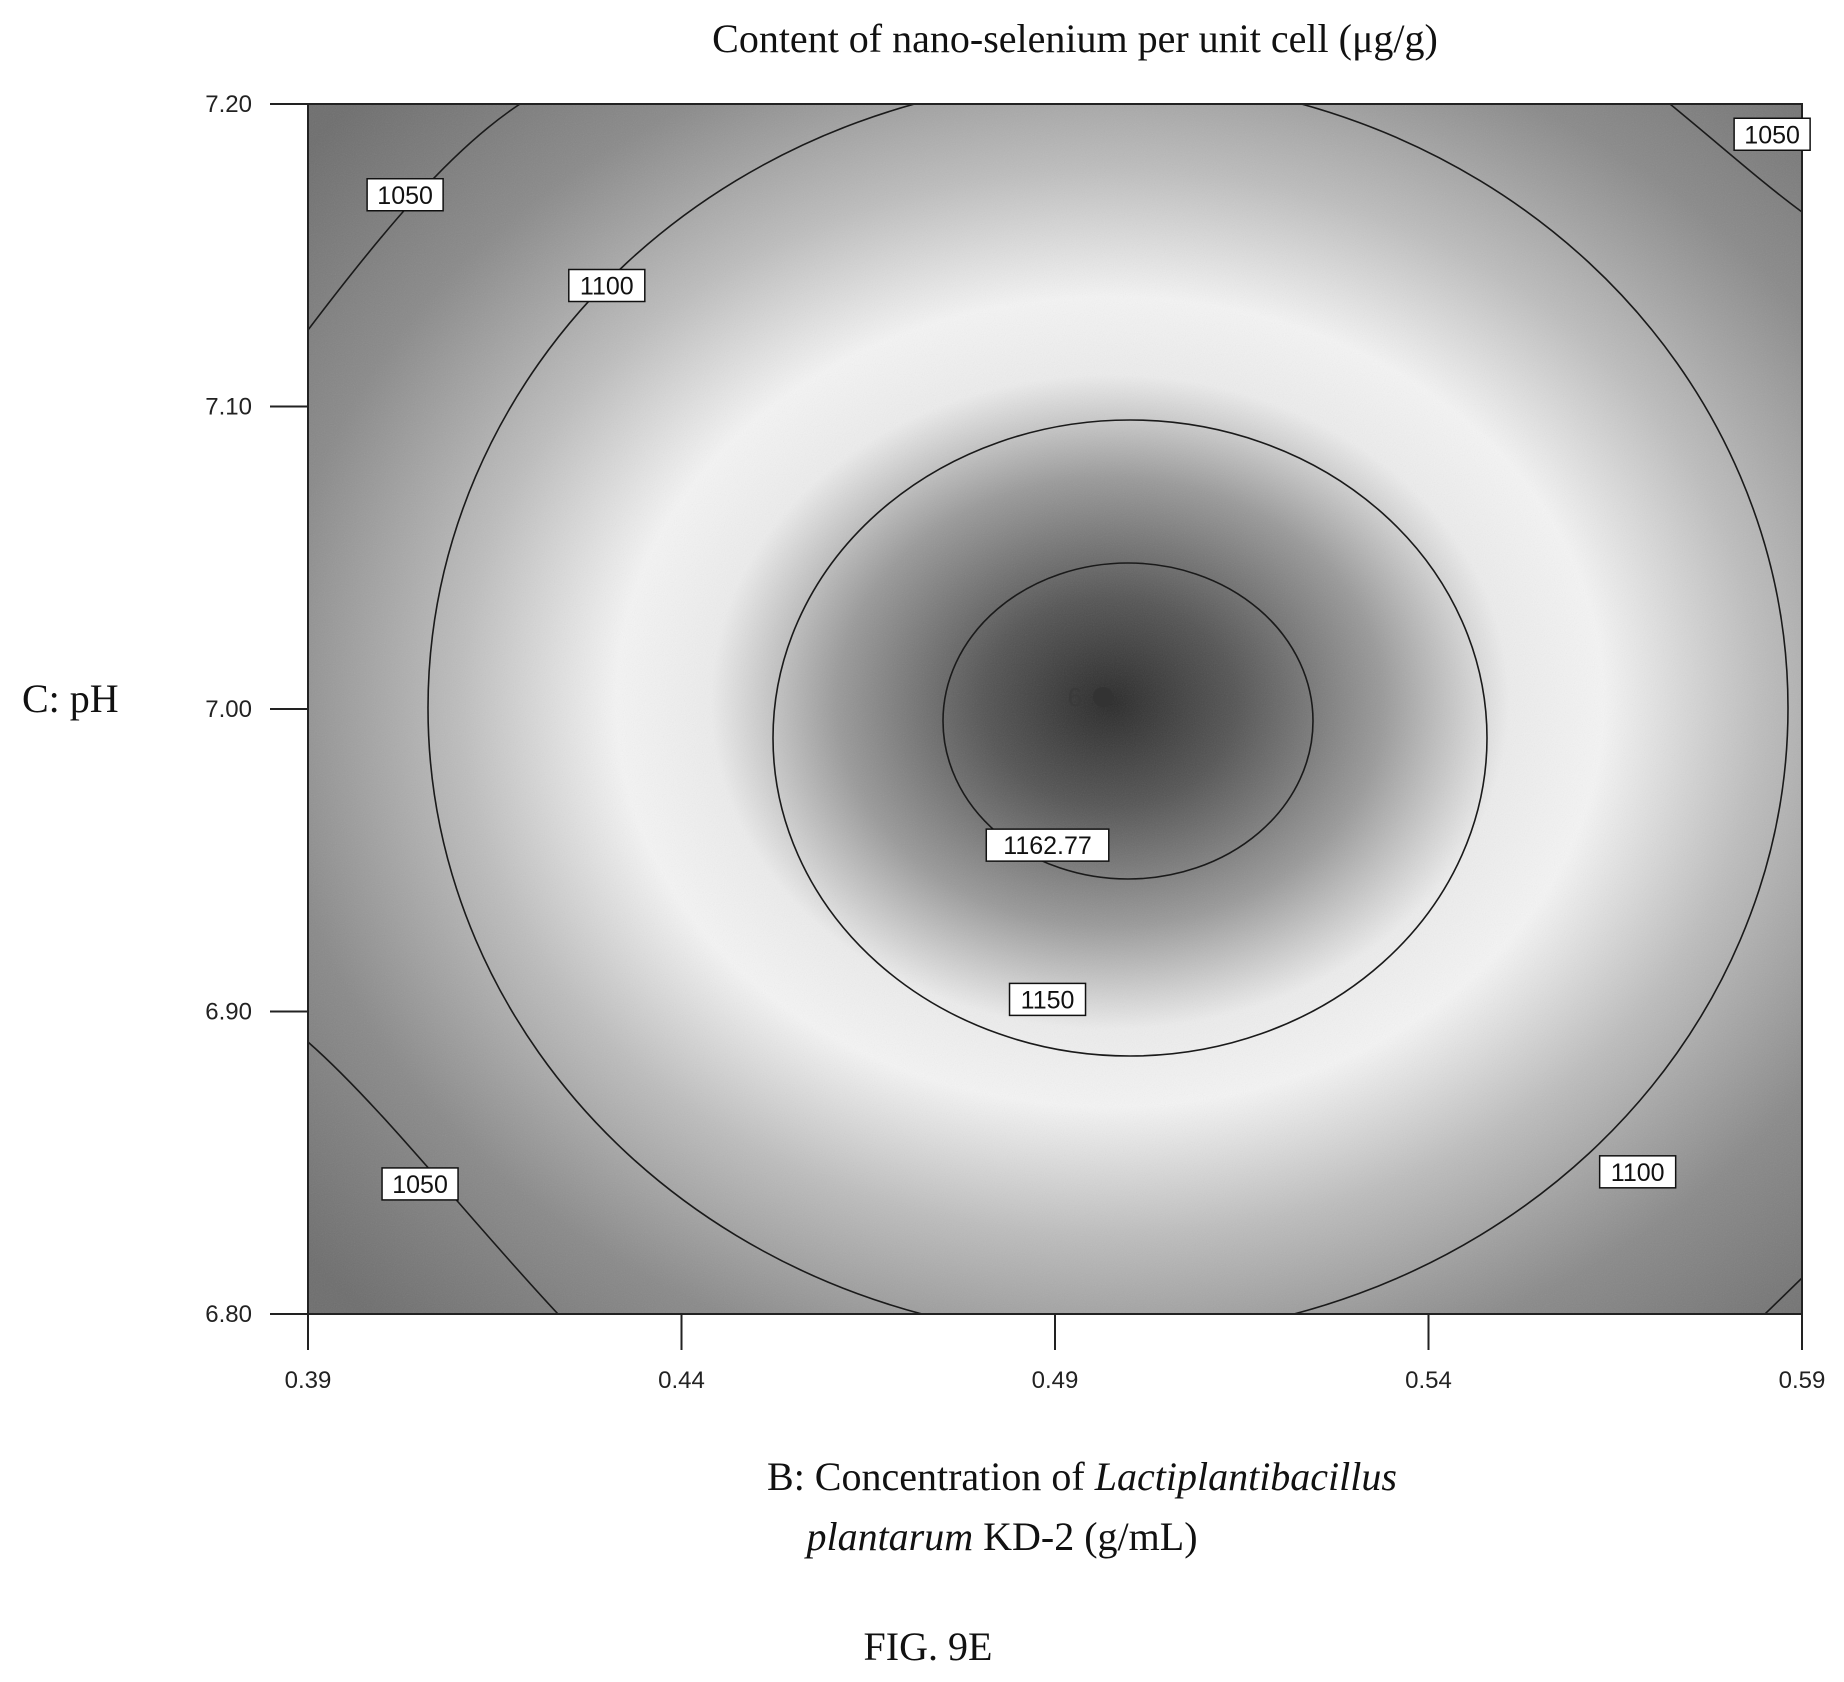 Image resolution: width=1844 pixels, height=1682 pixels. I want to click on figure-label: FIG. 9E, so click(928, 1646).